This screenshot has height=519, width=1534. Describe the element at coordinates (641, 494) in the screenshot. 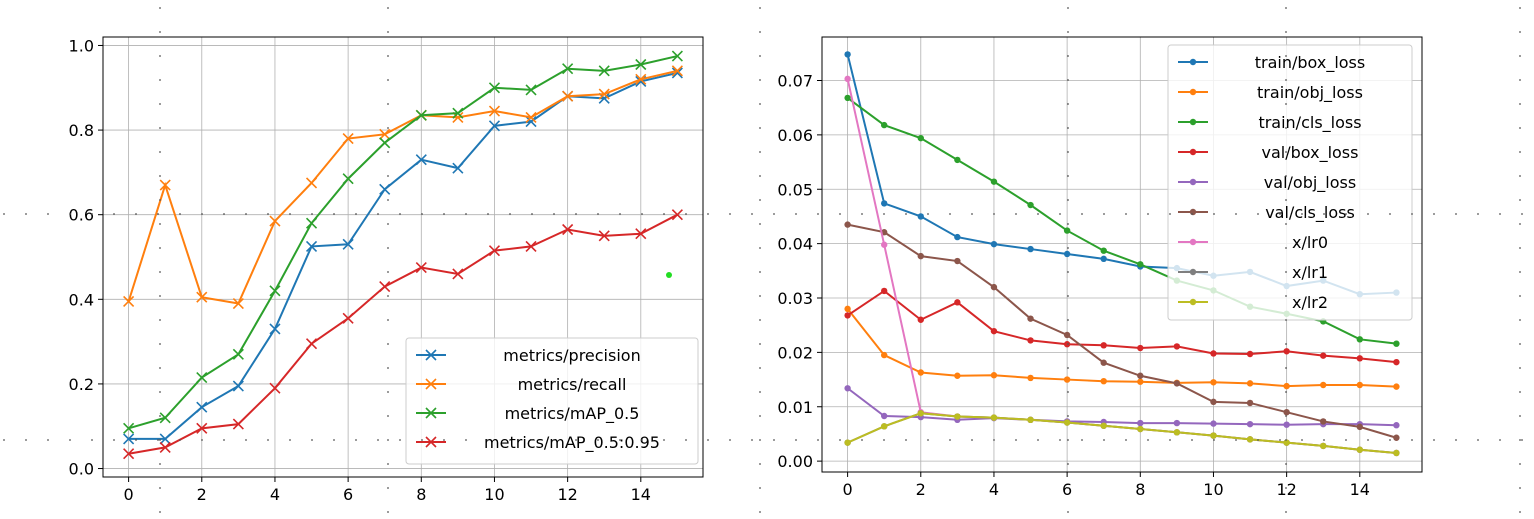

I see `x-tick-label: 14` at that location.